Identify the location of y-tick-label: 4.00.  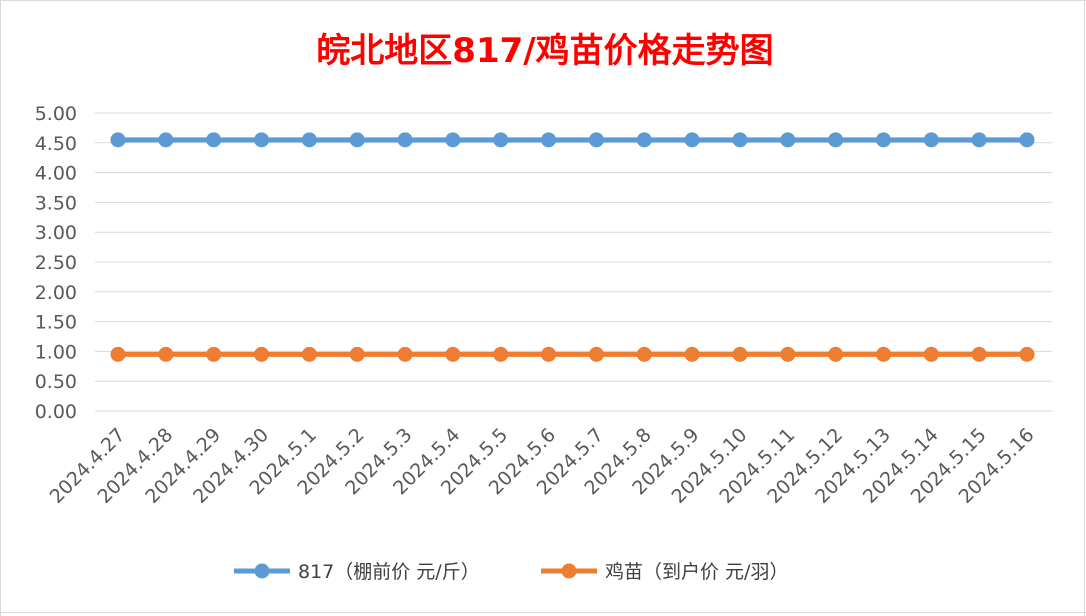
(56, 174).